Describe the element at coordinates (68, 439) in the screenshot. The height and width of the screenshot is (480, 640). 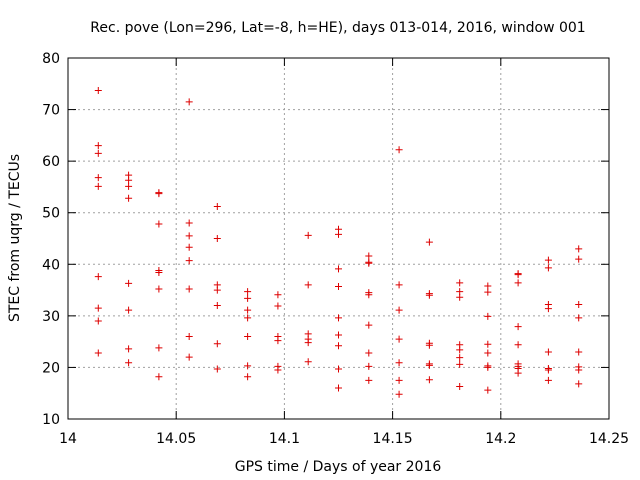
I see `x-tick-label: 14` at that location.